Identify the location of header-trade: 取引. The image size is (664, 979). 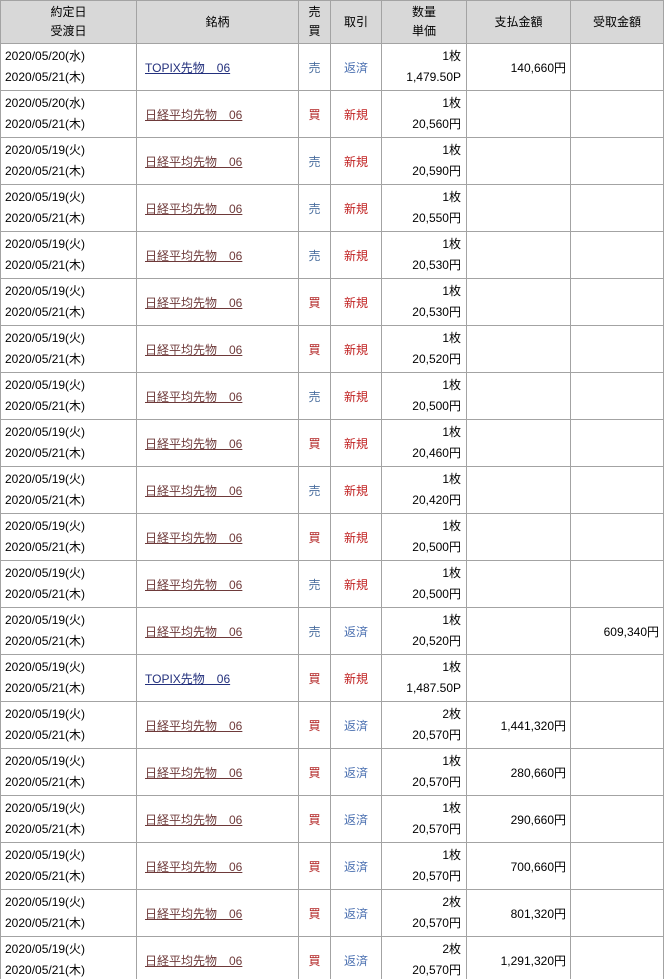
(356, 22).